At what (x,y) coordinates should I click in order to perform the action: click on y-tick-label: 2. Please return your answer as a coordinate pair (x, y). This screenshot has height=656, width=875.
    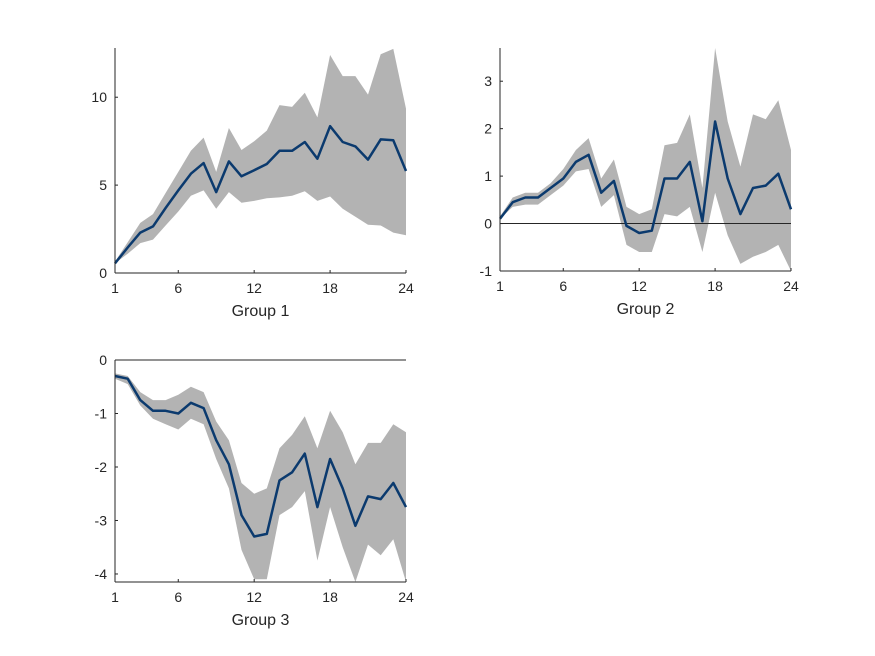
    Looking at the image, I should click on (488, 129).